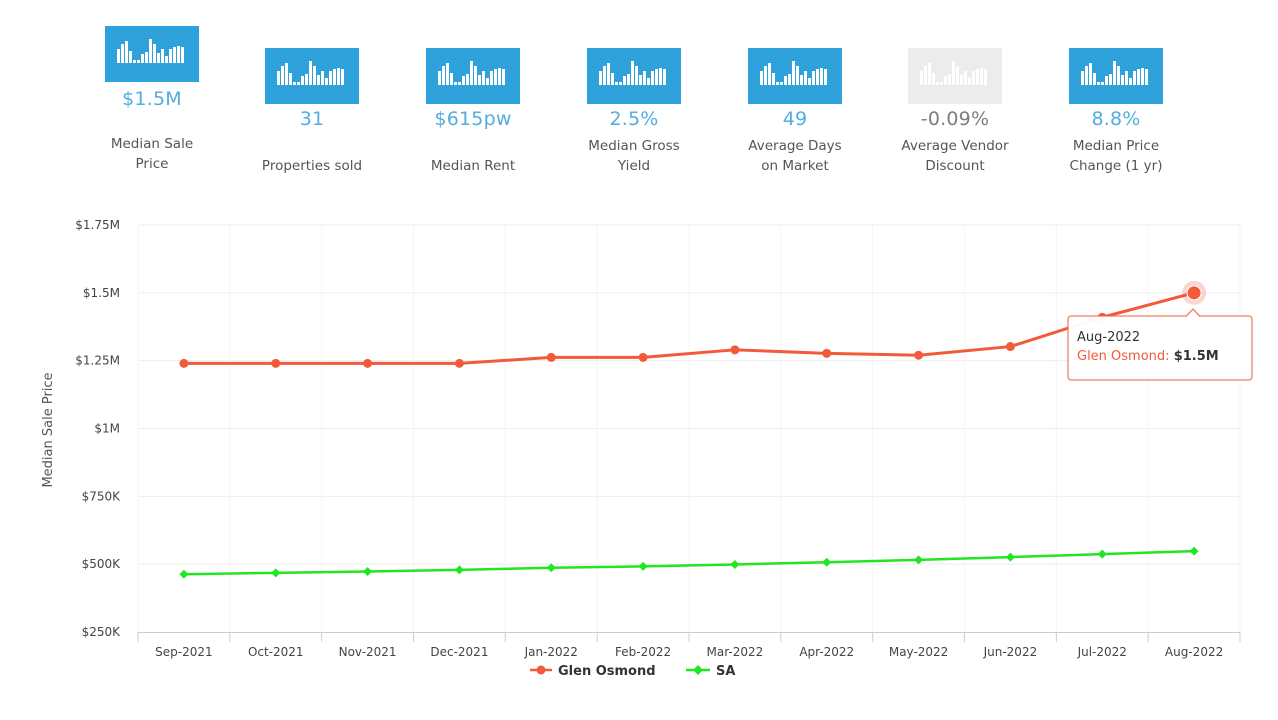 Image resolution: width=1278 pixels, height=720 pixels. I want to click on y-tick-label: $1.75M, so click(97, 225).